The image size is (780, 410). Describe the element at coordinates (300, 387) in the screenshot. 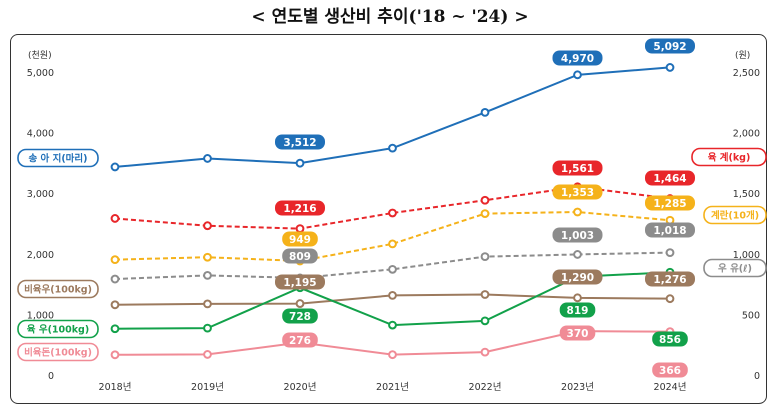

I see `x-tick-label: 2020년` at that location.